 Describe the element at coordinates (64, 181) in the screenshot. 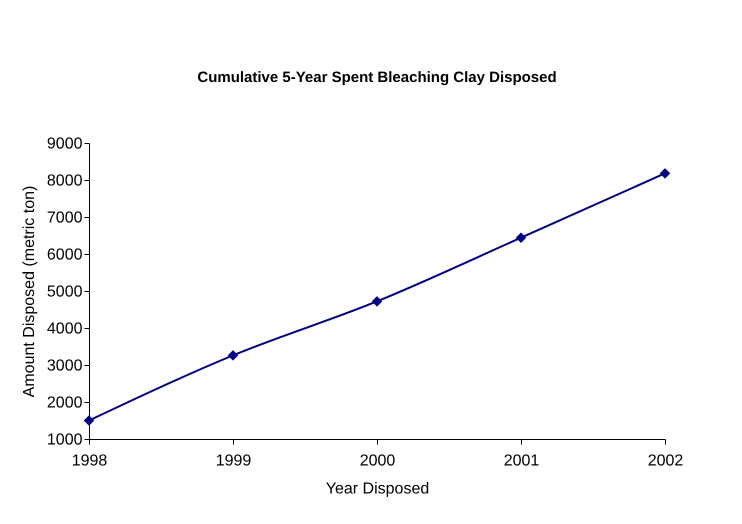

I see `y-tick-label: 8000` at that location.